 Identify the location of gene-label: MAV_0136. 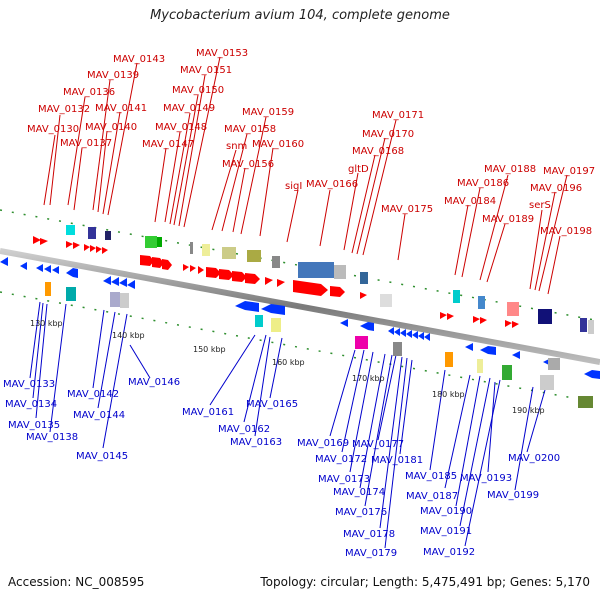
(89, 92).